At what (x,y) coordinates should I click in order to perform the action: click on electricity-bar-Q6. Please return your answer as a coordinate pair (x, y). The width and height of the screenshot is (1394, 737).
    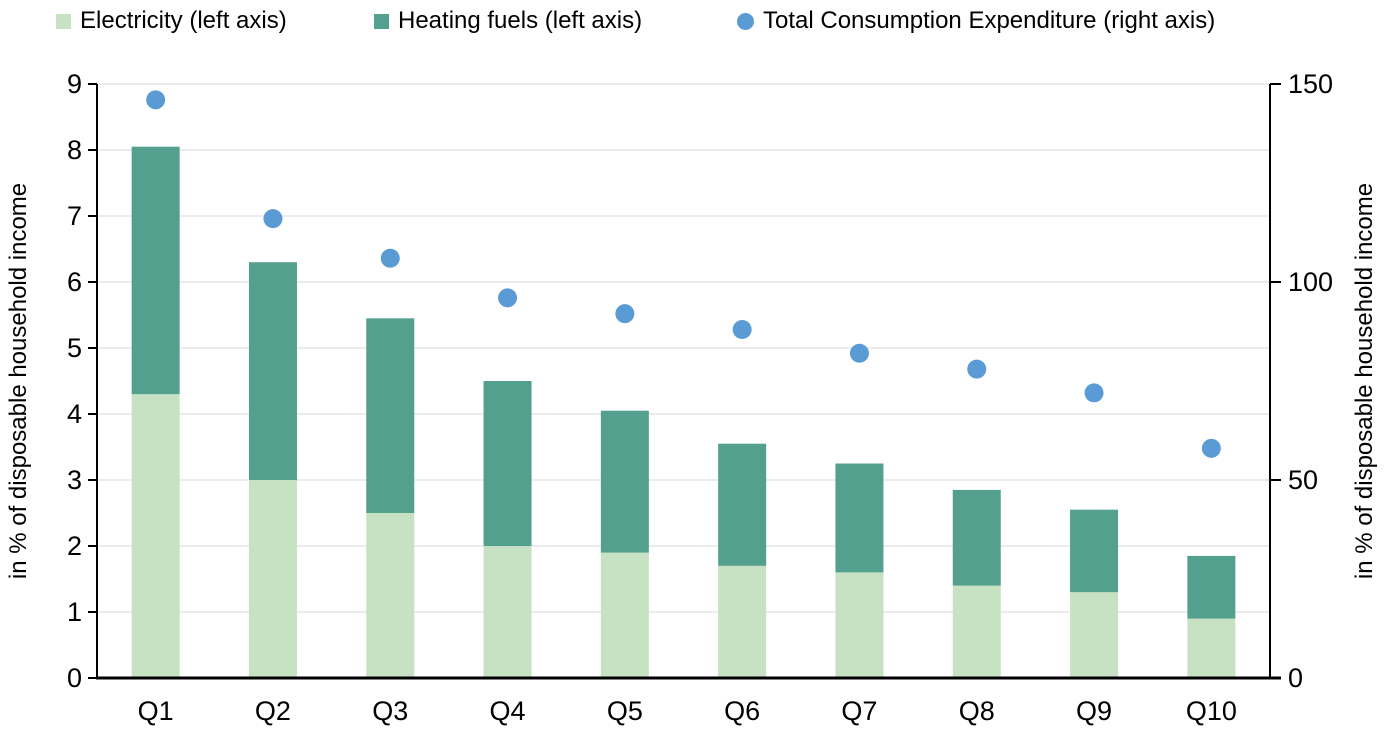
    Looking at the image, I should click on (742, 621).